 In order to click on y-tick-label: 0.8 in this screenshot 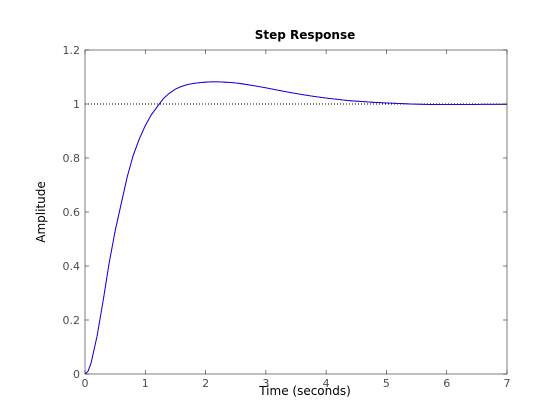, I will do `click(72, 158)`.